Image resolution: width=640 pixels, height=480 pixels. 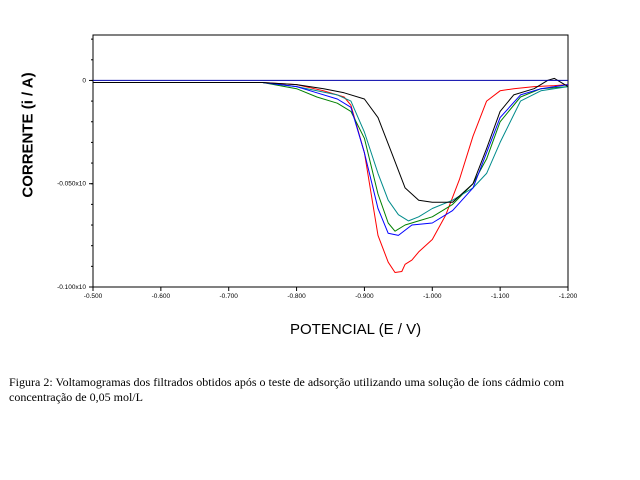 I want to click on y-tick-label: -0.050x10, so click(x=71, y=184).